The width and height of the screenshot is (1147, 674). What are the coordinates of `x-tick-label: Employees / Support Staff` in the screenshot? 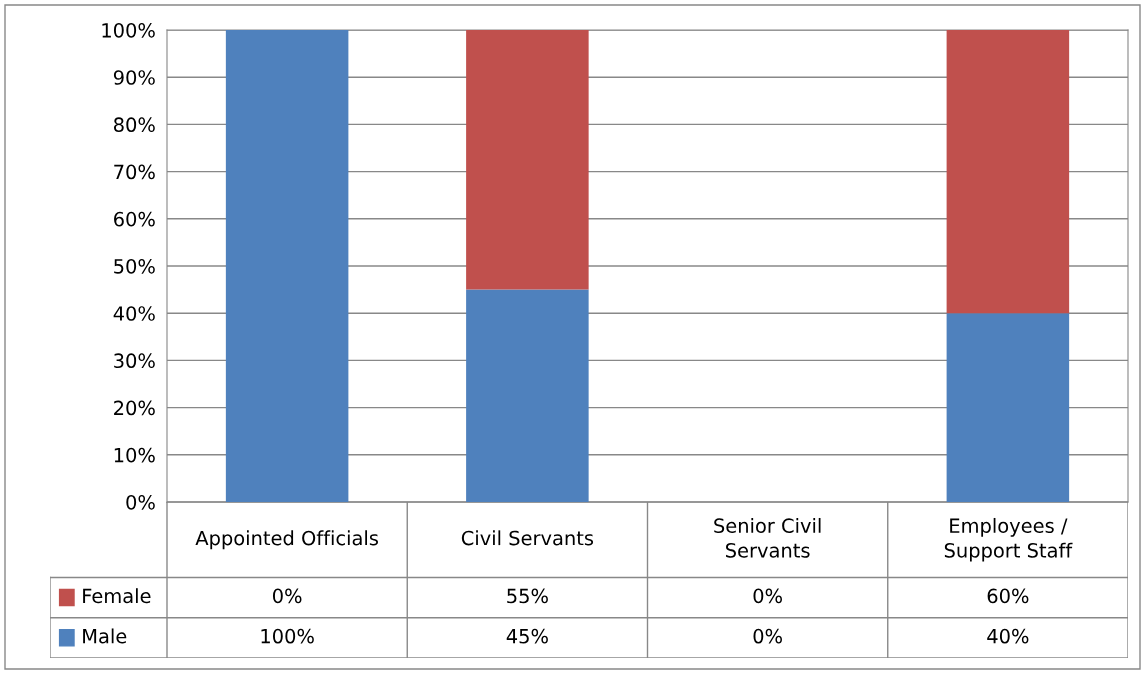 It's located at (1008, 539).